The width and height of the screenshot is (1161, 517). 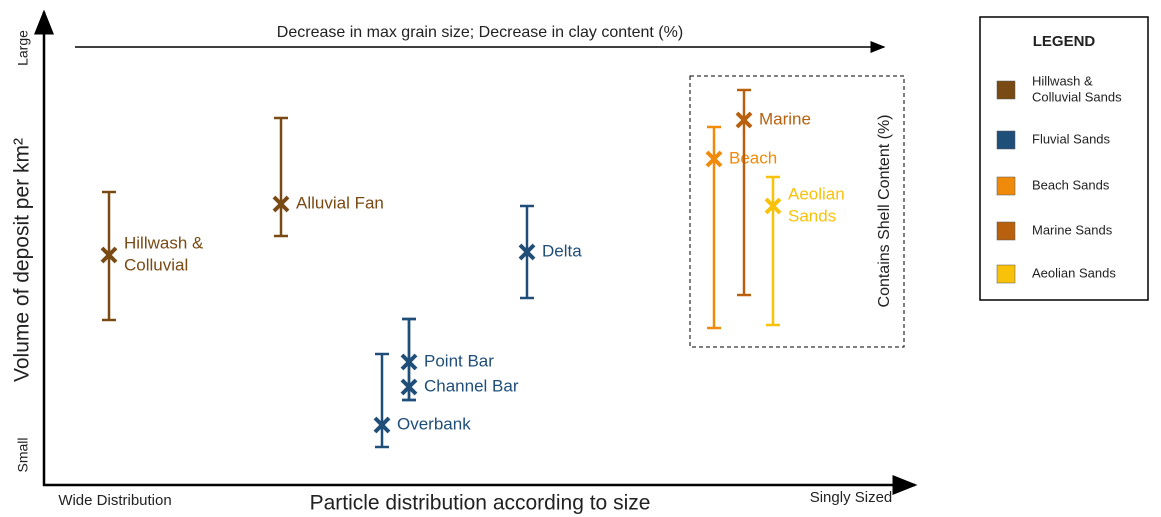 I want to click on x-right-label: Singly Sized, so click(x=851, y=497).